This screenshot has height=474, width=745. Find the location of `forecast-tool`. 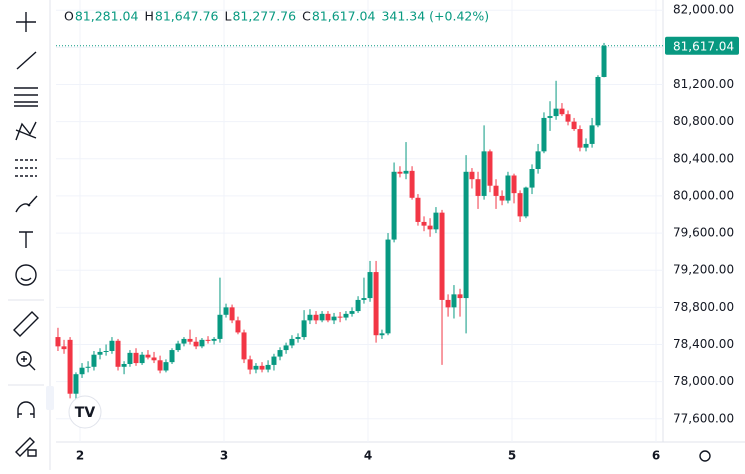

forecast-tool is located at coordinates (26, 168).